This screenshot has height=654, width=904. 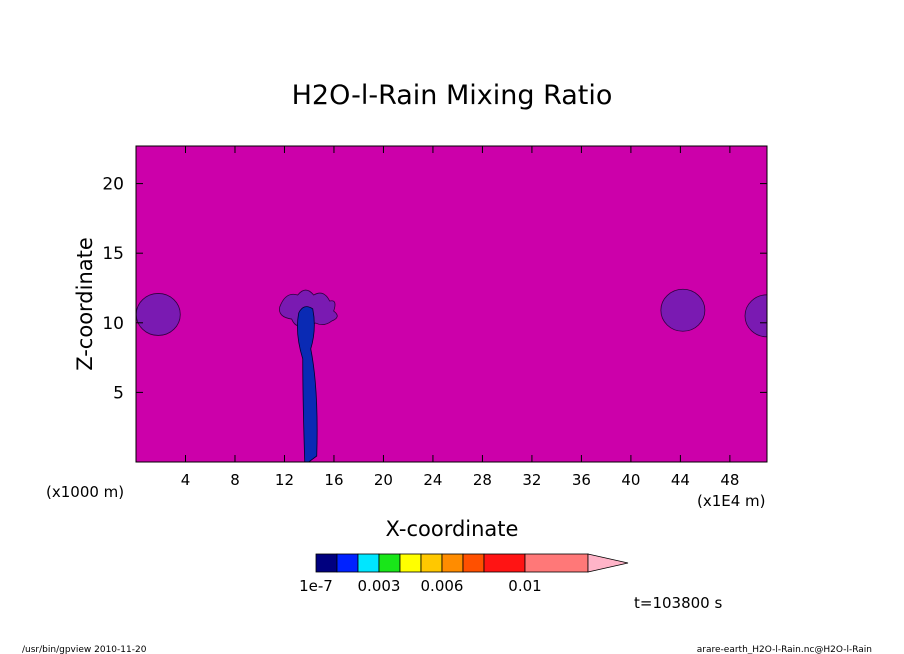 I want to click on x-tick-label: 4, so click(x=186, y=480).